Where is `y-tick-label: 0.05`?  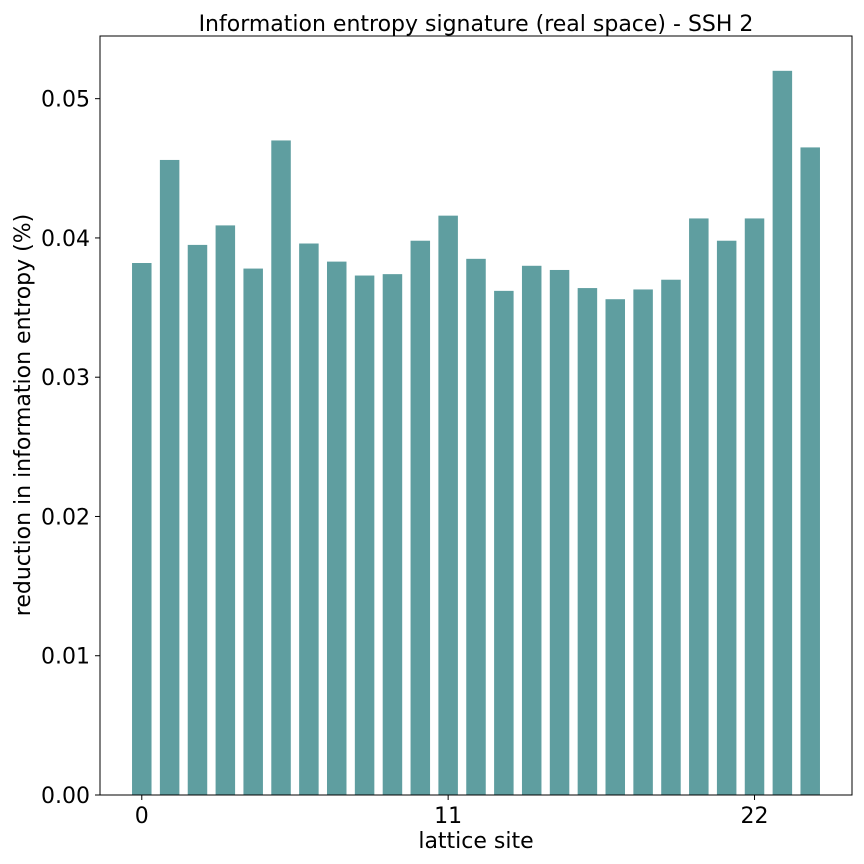 y-tick-label: 0.05 is located at coordinates (65, 100).